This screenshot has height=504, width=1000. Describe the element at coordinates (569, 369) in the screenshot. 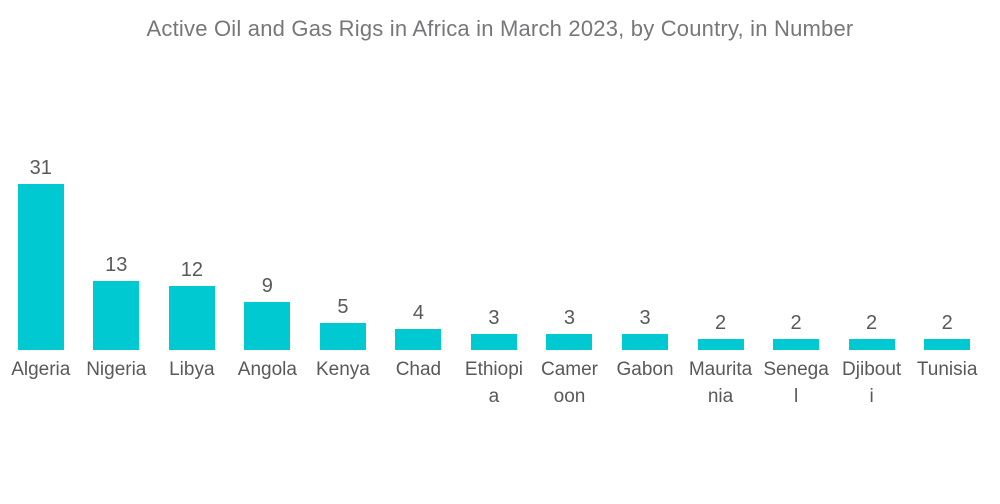

I see `category-label-line: Camer` at that location.